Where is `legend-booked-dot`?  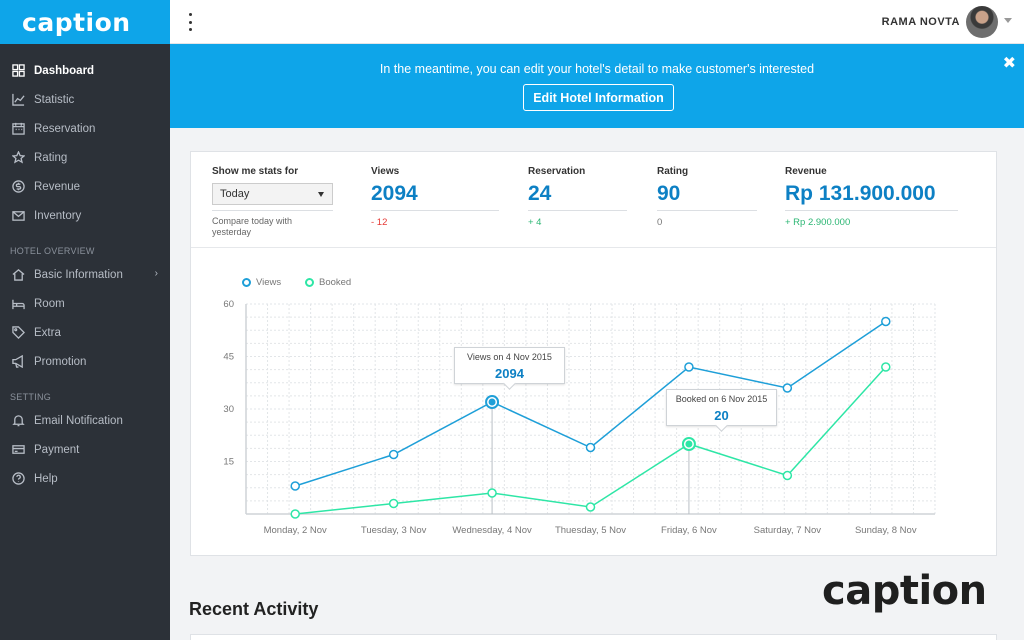
legend-booked-dot is located at coordinates (309, 282).